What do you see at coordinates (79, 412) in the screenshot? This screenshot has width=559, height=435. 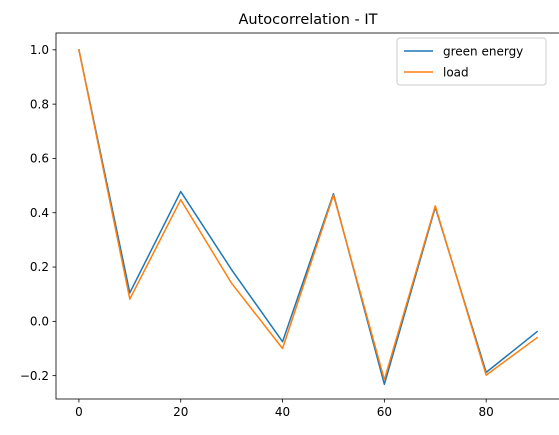 I see `x-tick-label: 0` at bounding box center [79, 412].